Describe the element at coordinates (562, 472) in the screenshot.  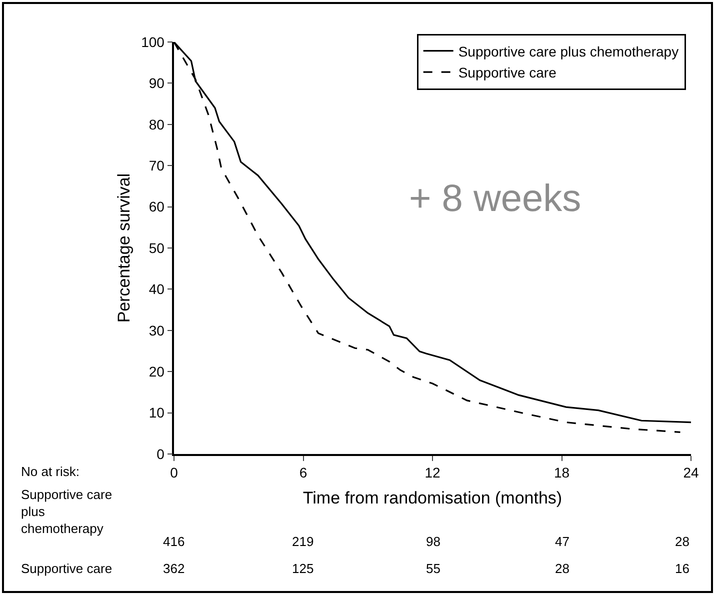
I see `x-tick-label: 18` at that location.